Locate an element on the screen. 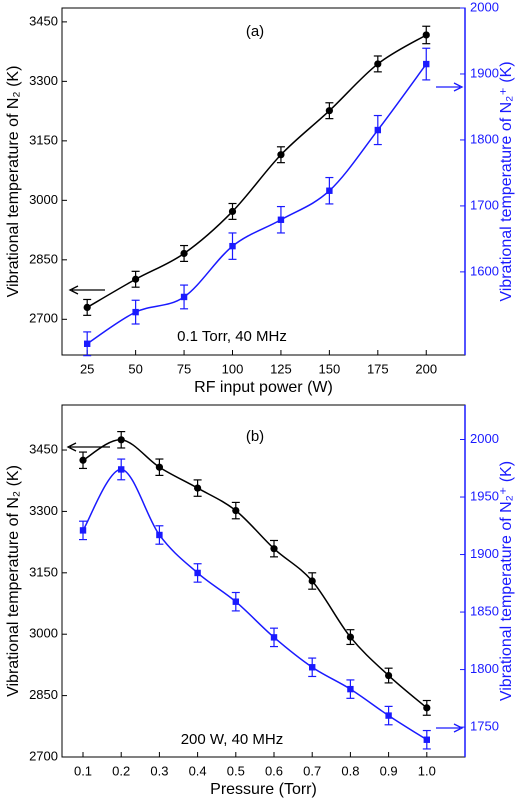 Image resolution: width=520 pixels, height=800 pixels. x-tick-label: 0.7 is located at coordinates (312, 770).